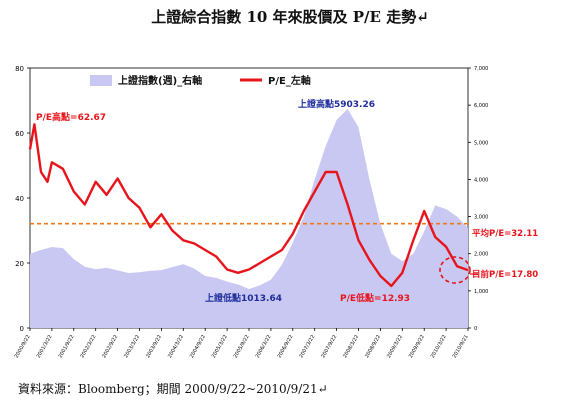 This screenshot has height=404, width=580. What do you see at coordinates (101, 80) in the screenshot?
I see `legend-swatch-index` at bounding box center [101, 80].